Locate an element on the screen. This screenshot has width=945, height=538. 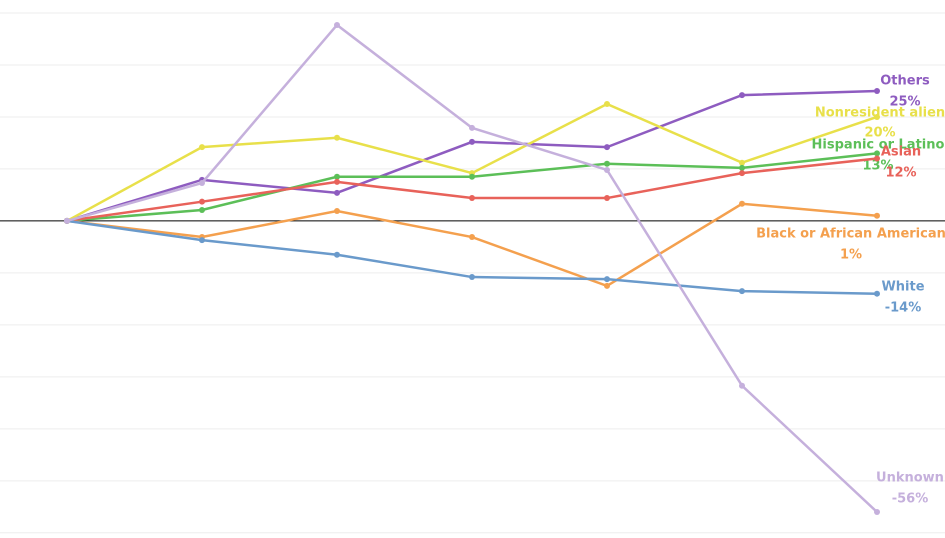
series-line is located at coordinates (472, 245).